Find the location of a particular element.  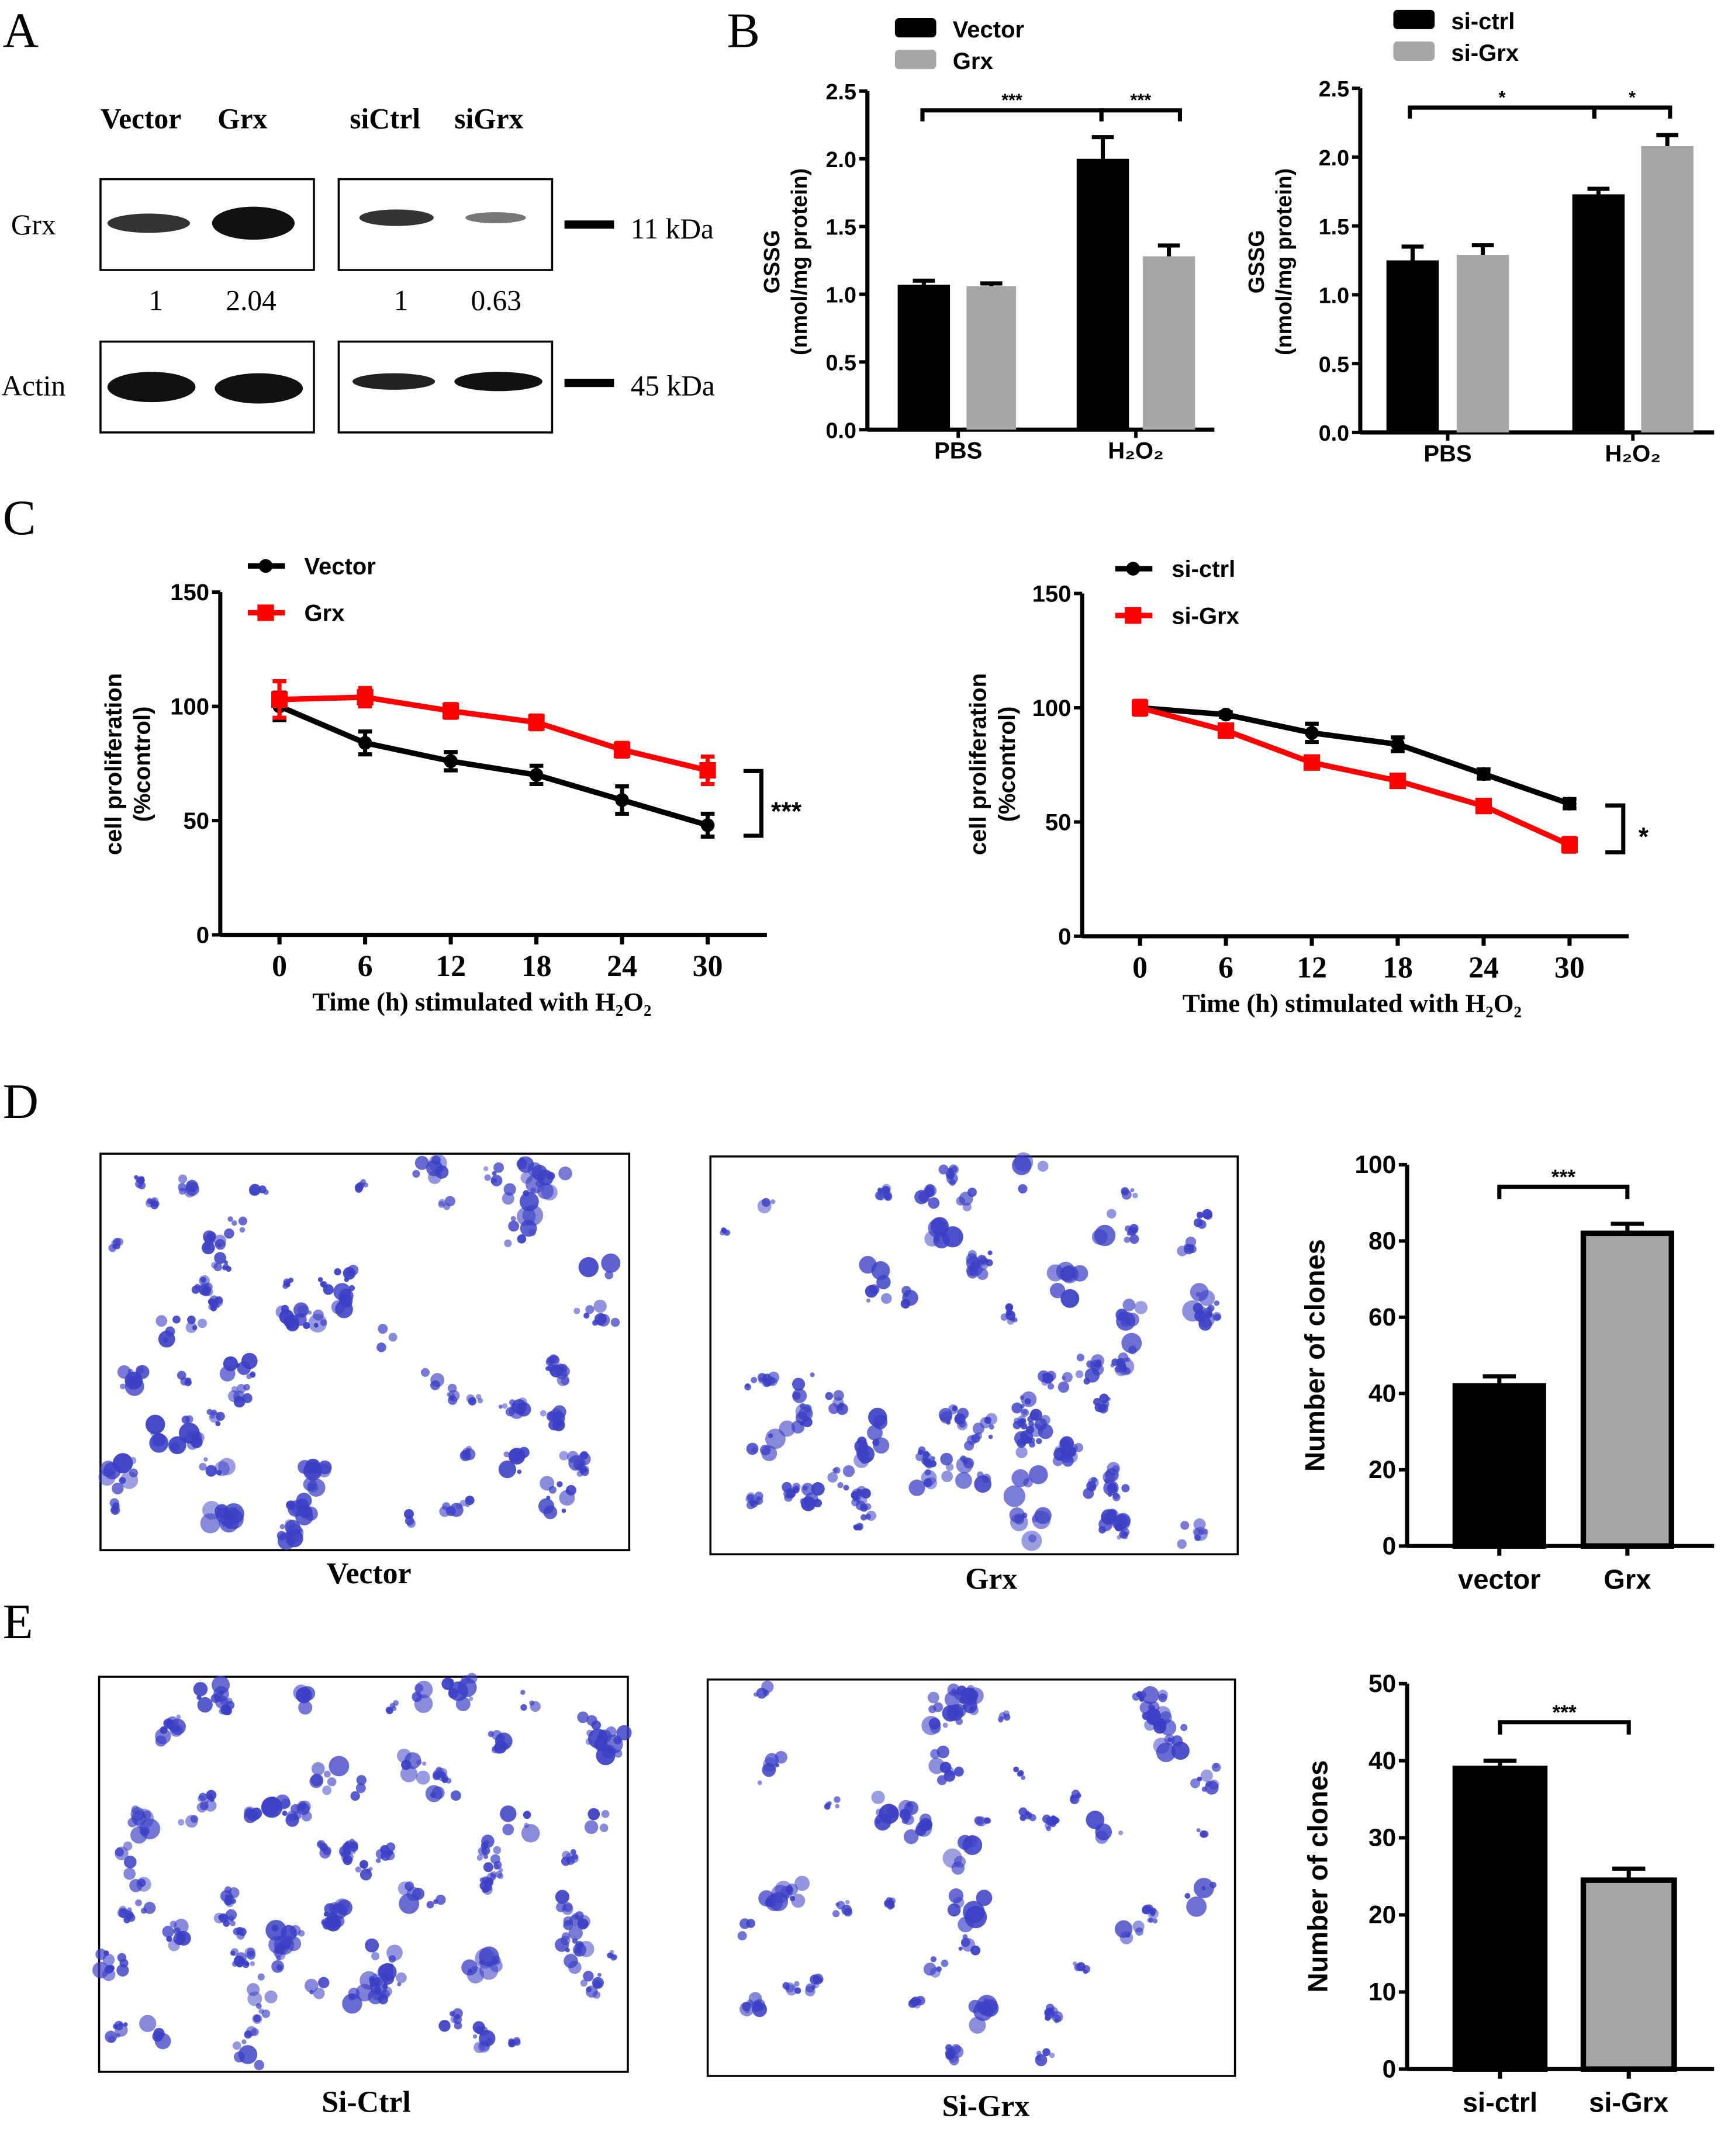

y-axis-label: cell proliferation is located at coordinates (113, 764).